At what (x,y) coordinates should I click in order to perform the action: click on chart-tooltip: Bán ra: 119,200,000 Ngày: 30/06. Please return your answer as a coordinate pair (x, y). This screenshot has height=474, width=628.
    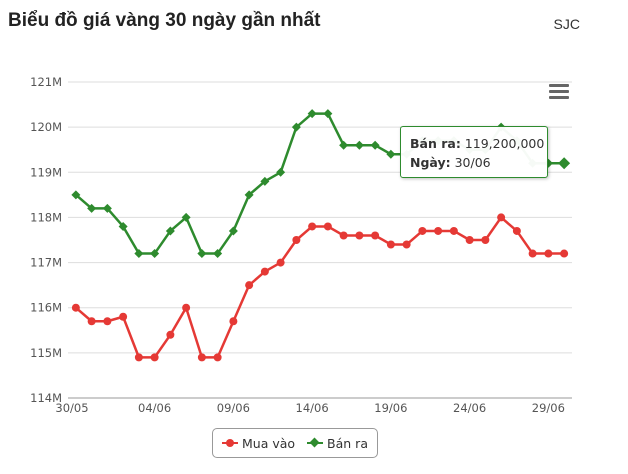
    Looking at the image, I should click on (474, 152).